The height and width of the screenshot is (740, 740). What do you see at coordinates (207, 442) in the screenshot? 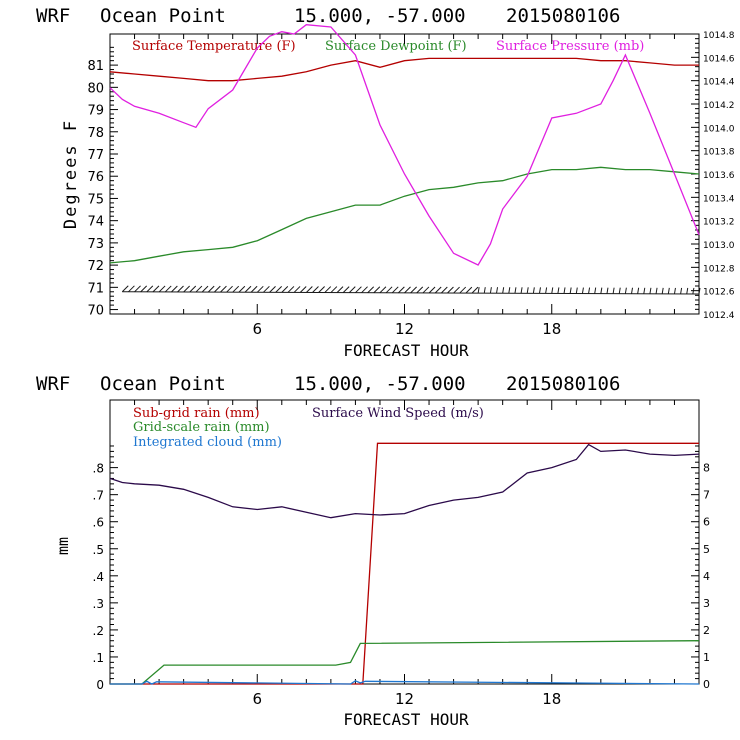
I see `legend-integrated-cloud: Integrated cloud (mm)` at bounding box center [207, 442].